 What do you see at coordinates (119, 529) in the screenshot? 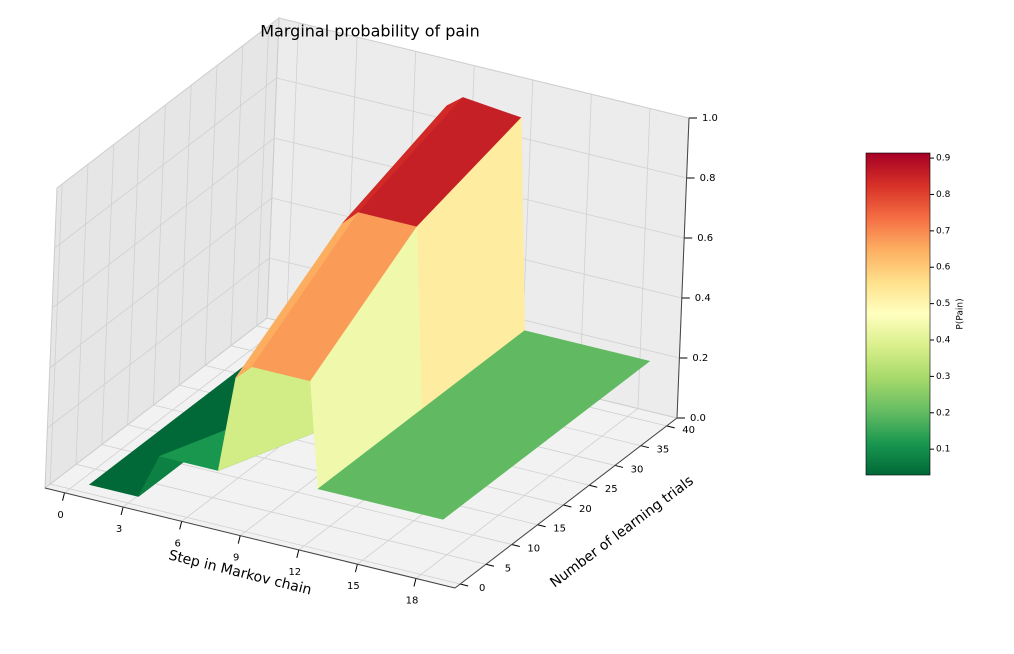
I see `x-tick-label: 3` at bounding box center [119, 529].